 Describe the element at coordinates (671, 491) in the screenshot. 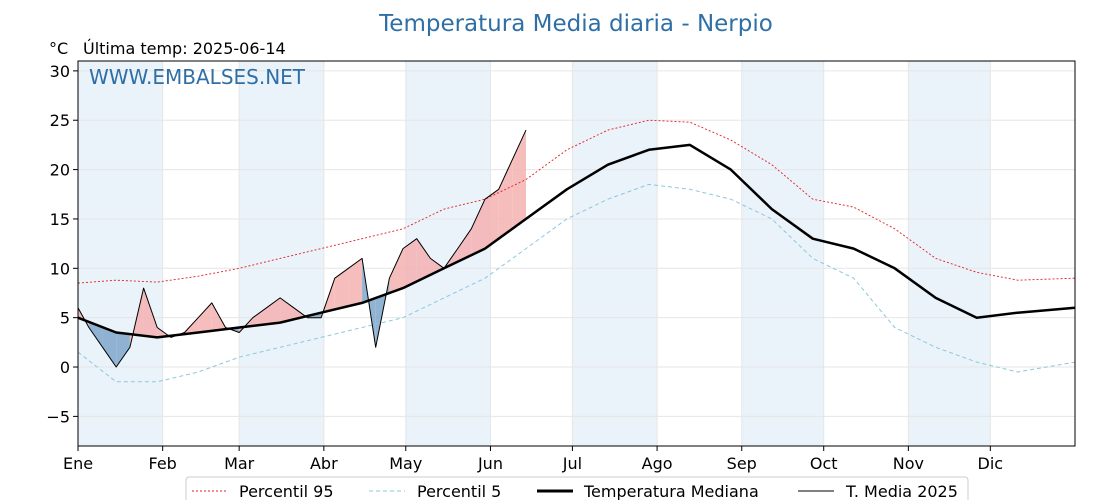

I see `legend-median-label: Temperatura Mediana` at that location.